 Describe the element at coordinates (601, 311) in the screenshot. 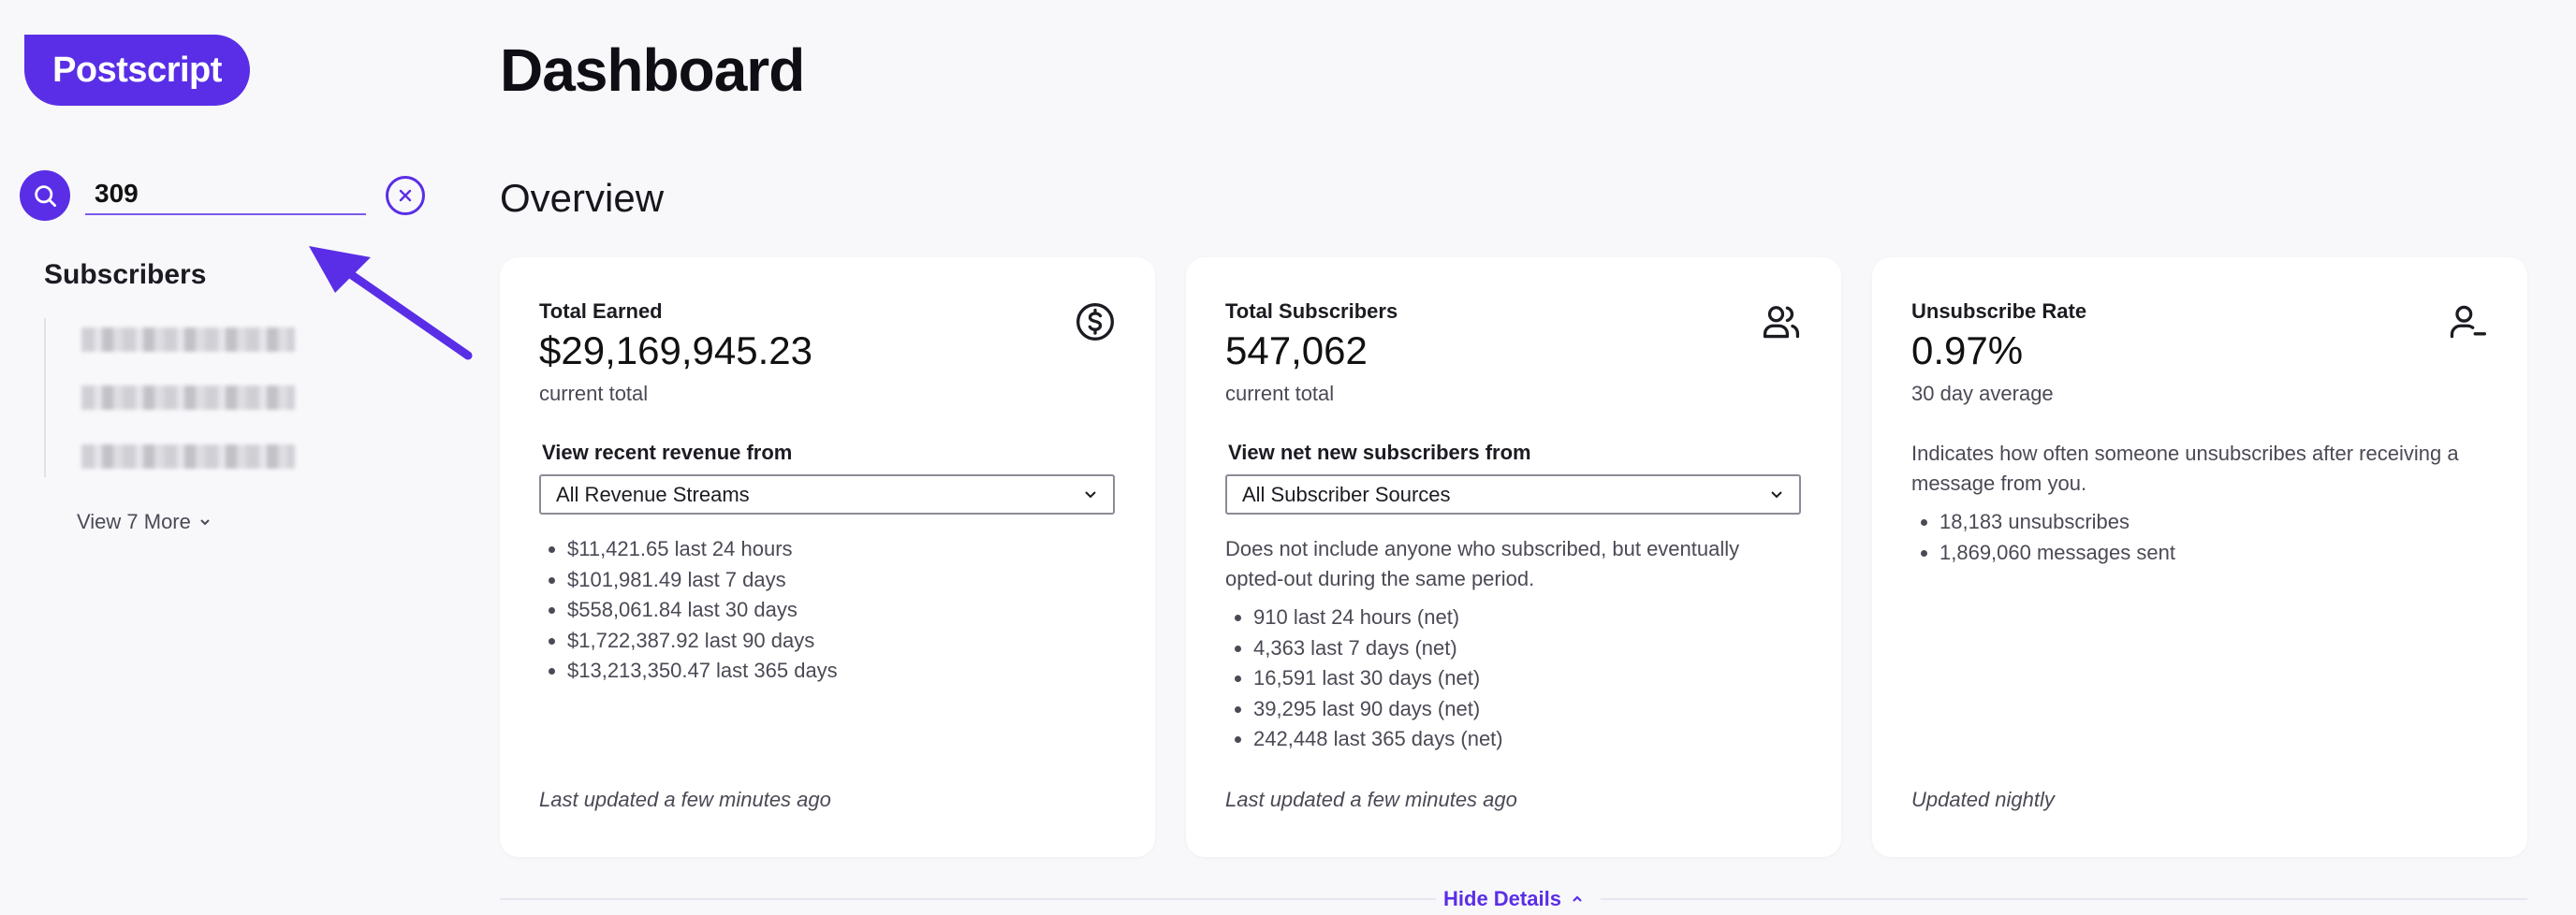

I see `card-label: Total Earned` at that location.